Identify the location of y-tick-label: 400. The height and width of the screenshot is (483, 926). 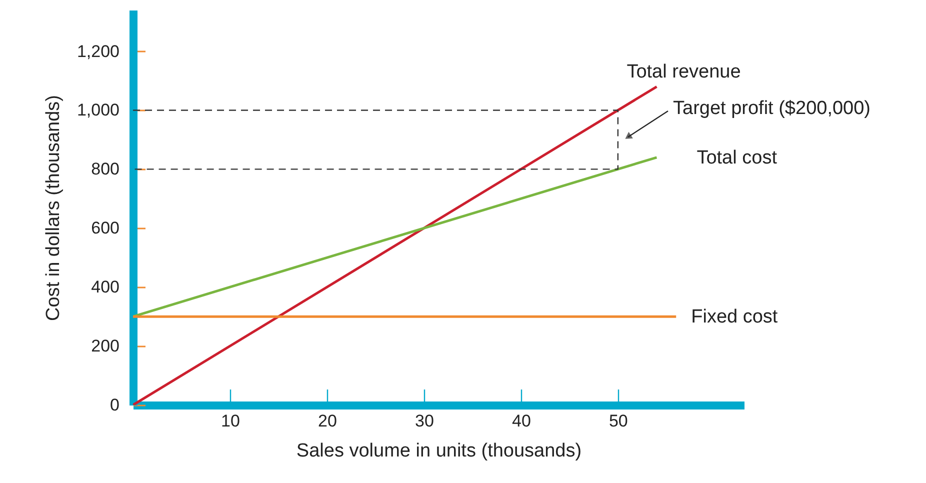
(105, 287).